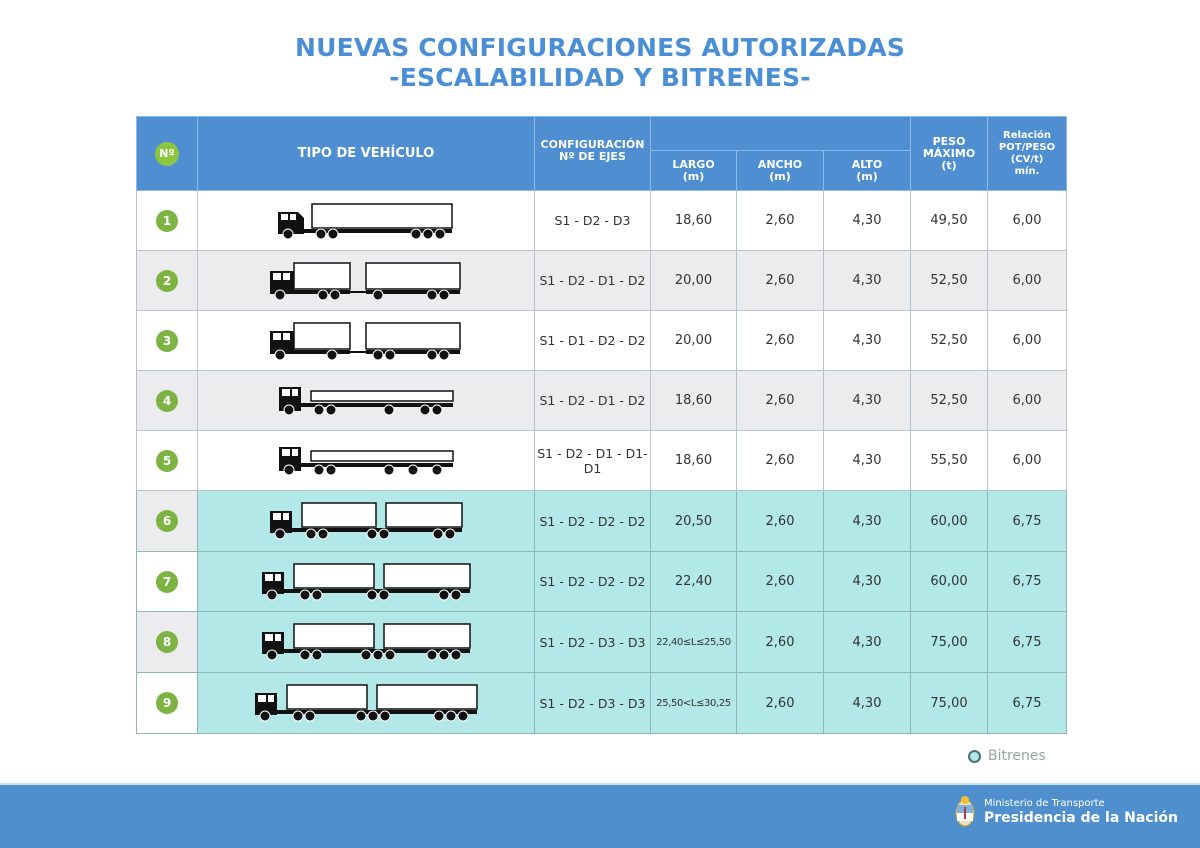 This screenshot has width=1200, height=848. I want to click on row-number-cell: 6, so click(167, 521).